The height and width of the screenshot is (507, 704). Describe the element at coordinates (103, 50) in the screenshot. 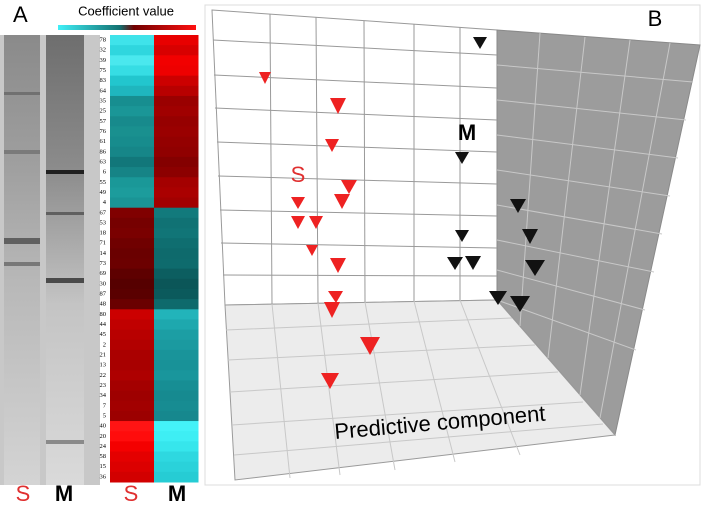

I see `row-label: 32` at that location.